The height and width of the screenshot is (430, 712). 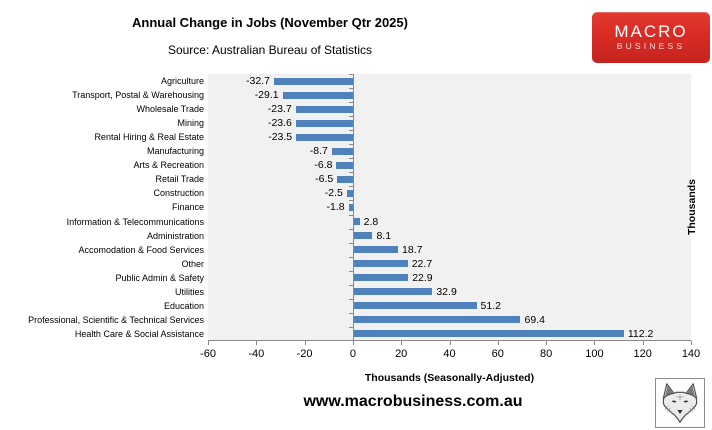 I want to click on x-tick-label: 60, so click(x=497, y=354).